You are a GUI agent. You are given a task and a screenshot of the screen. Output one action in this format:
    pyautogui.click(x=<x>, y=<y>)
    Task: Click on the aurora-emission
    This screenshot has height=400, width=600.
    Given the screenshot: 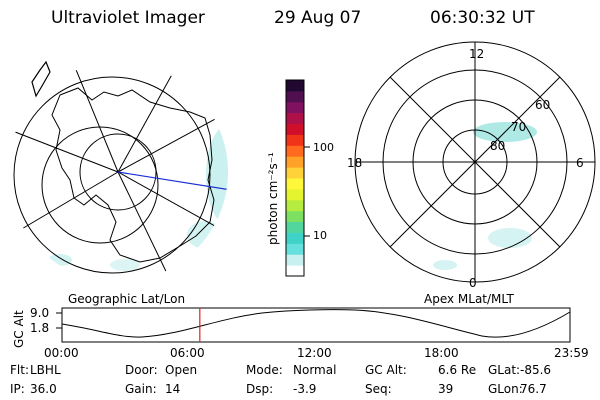 What is the action you would take?
    pyautogui.click(x=138, y=198)
    